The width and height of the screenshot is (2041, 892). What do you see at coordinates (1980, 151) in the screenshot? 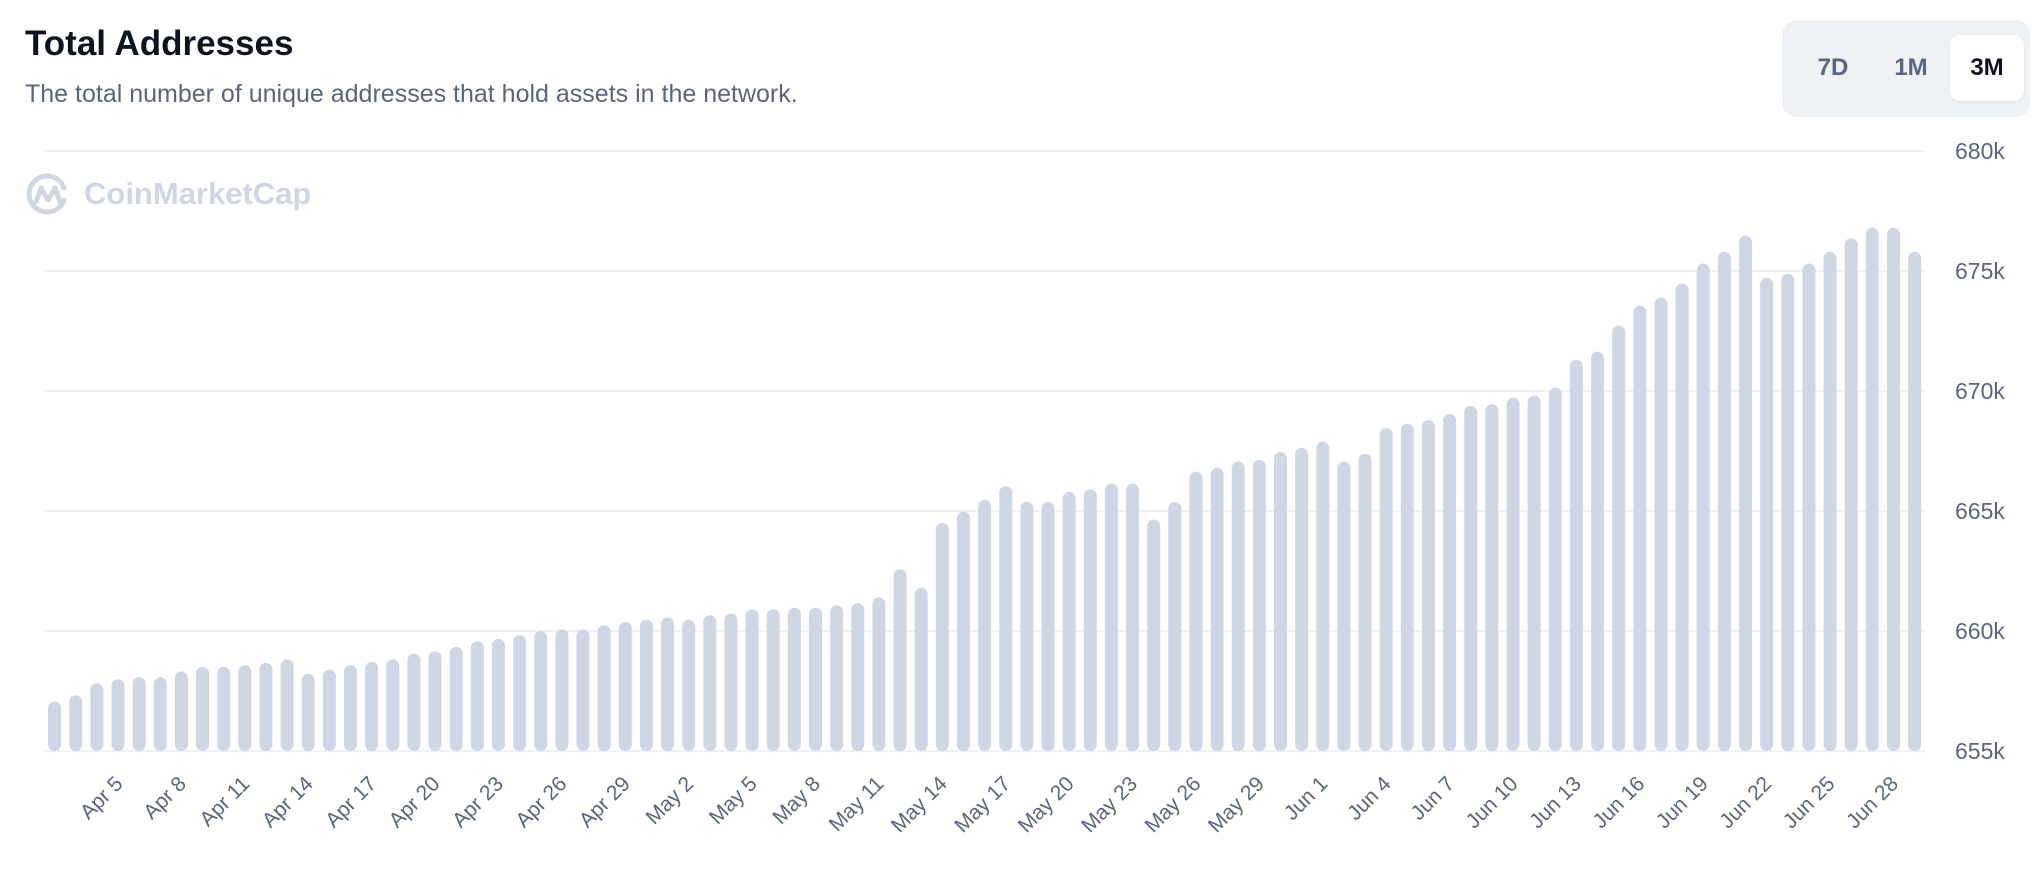
I see `y-tick-label: 680k` at bounding box center [1980, 151].